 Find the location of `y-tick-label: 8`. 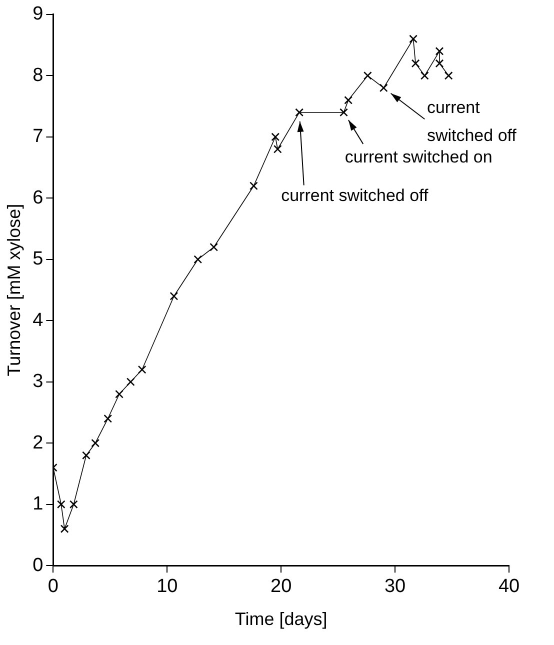

y-tick-label: 8 is located at coordinates (38, 75).